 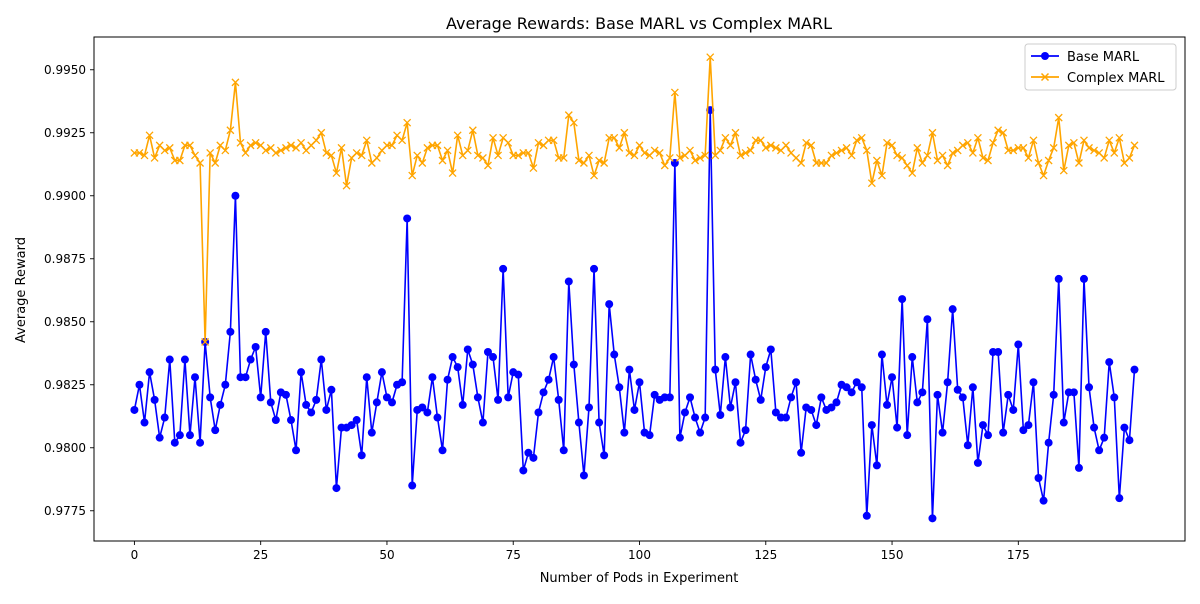 What do you see at coordinates (65, 133) in the screenshot?
I see `y-tick-label-6: 0.9925` at bounding box center [65, 133].